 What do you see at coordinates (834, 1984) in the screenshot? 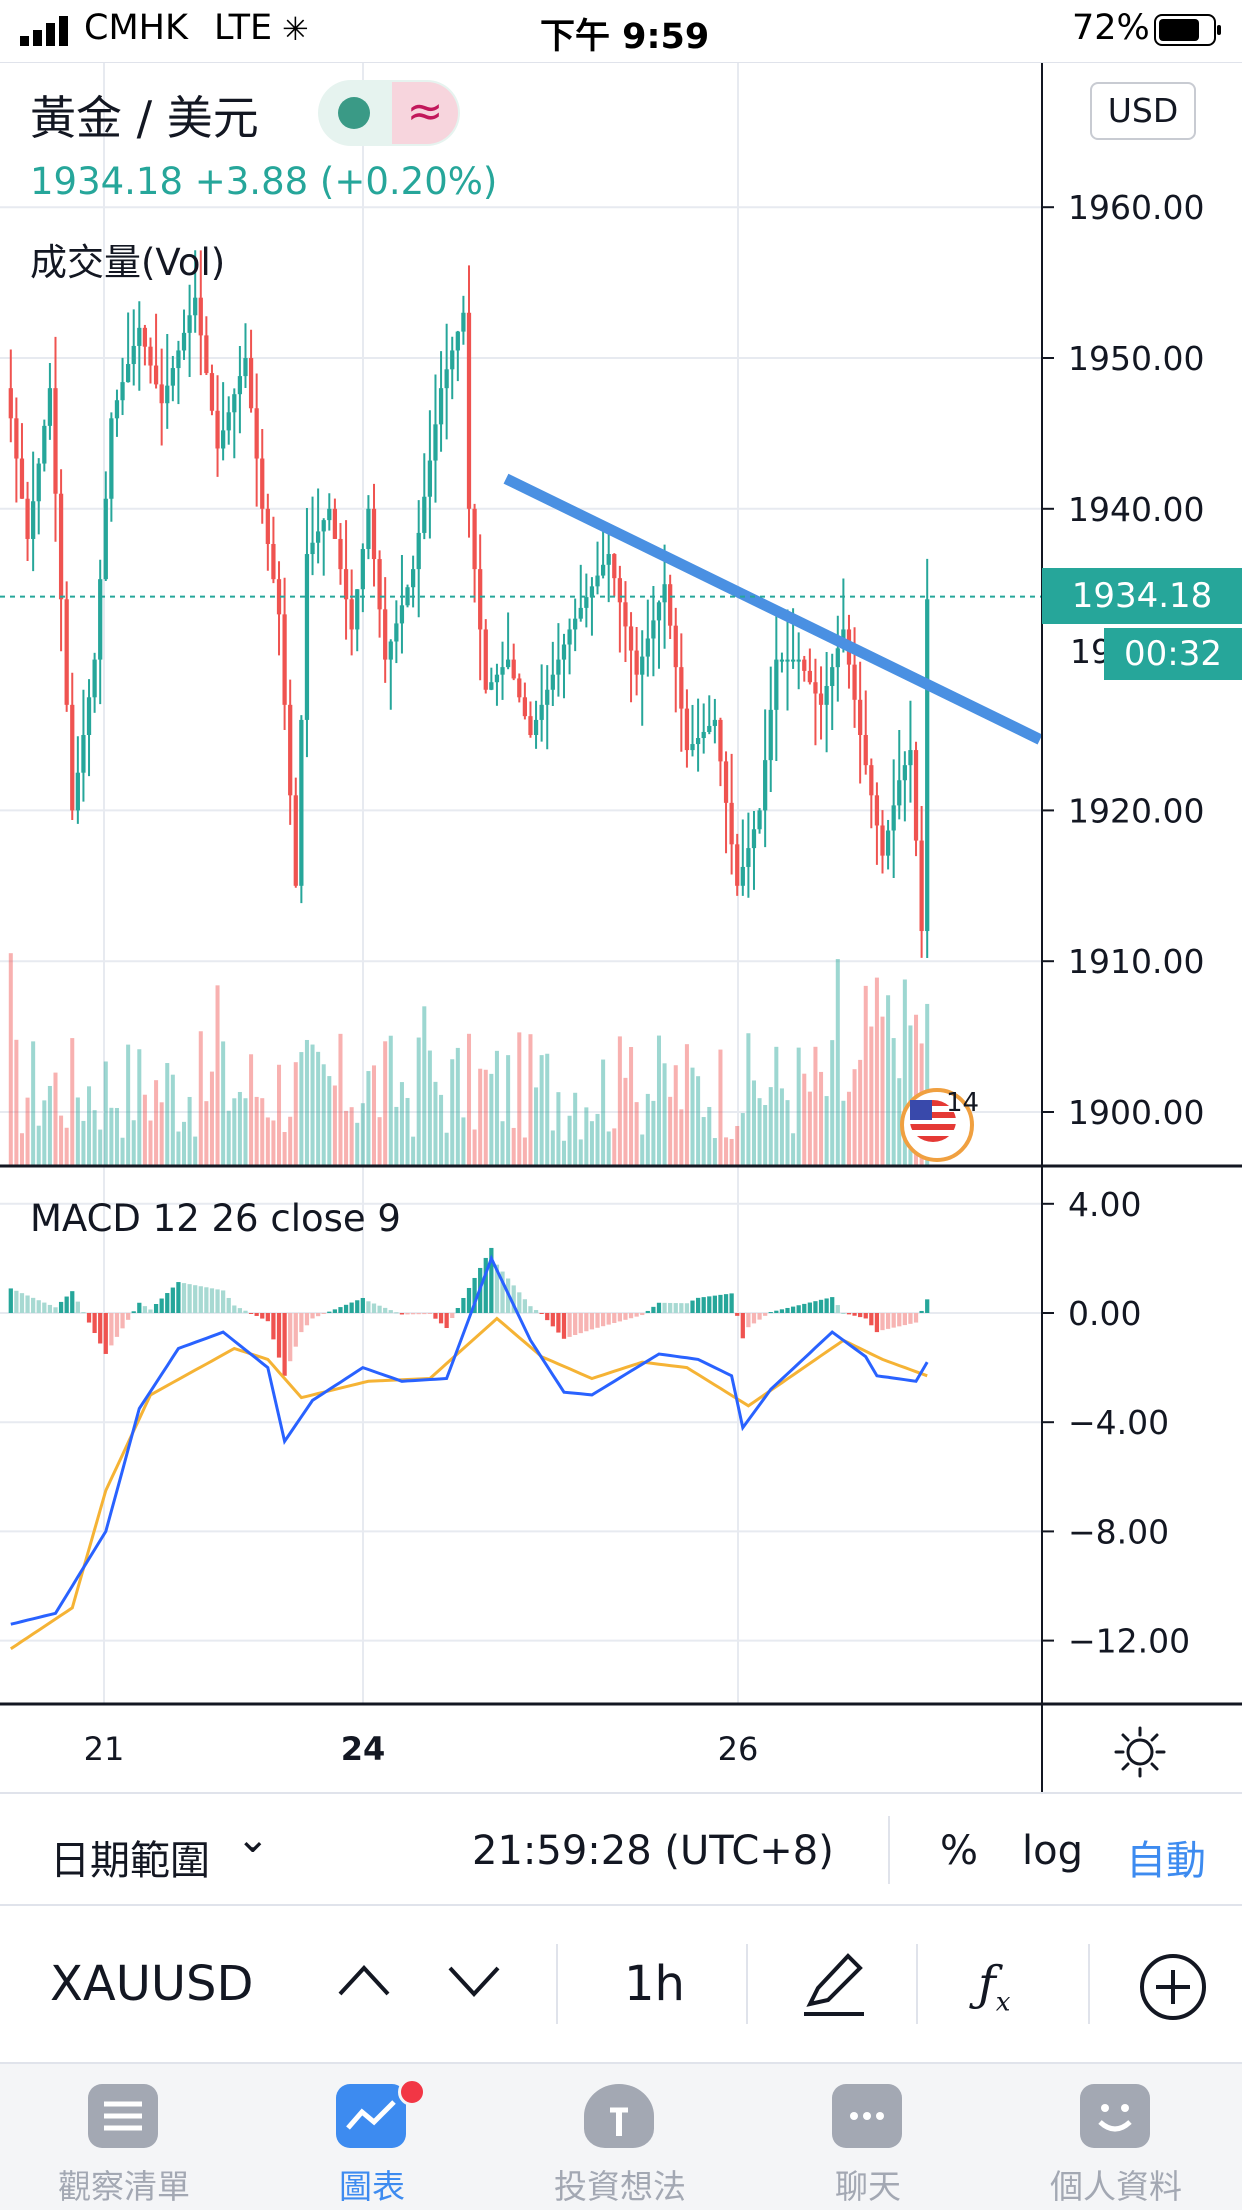
I see `pen-icon` at bounding box center [834, 1984].